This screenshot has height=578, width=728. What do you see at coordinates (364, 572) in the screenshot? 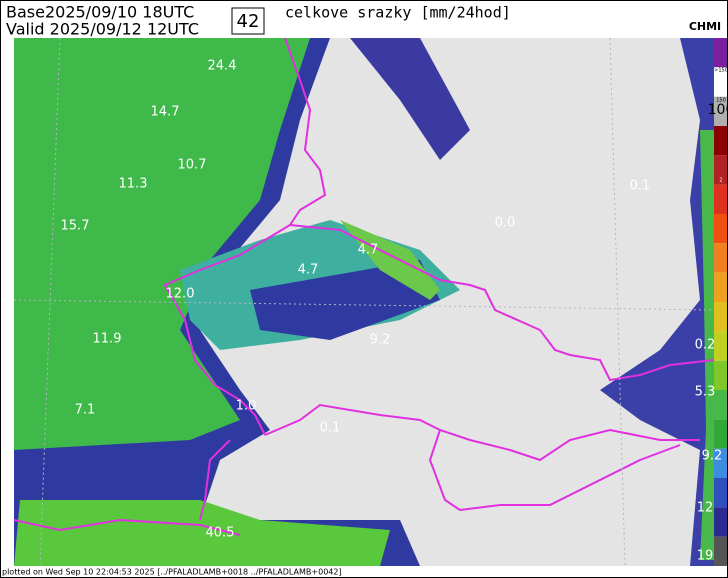
I see `footer-bg` at bounding box center [364, 572].